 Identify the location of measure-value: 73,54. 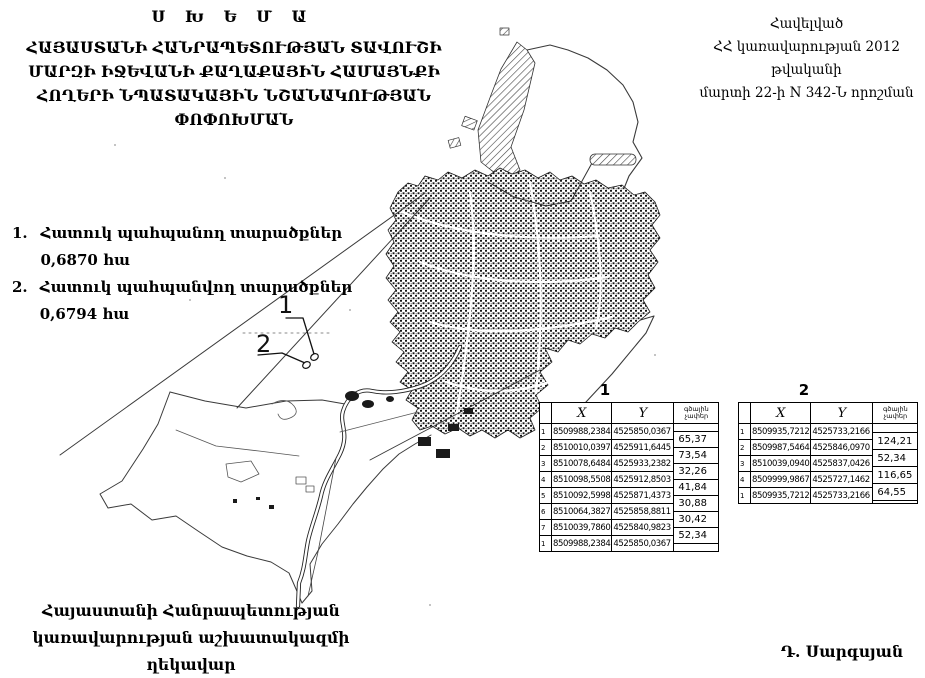
(696, 456).